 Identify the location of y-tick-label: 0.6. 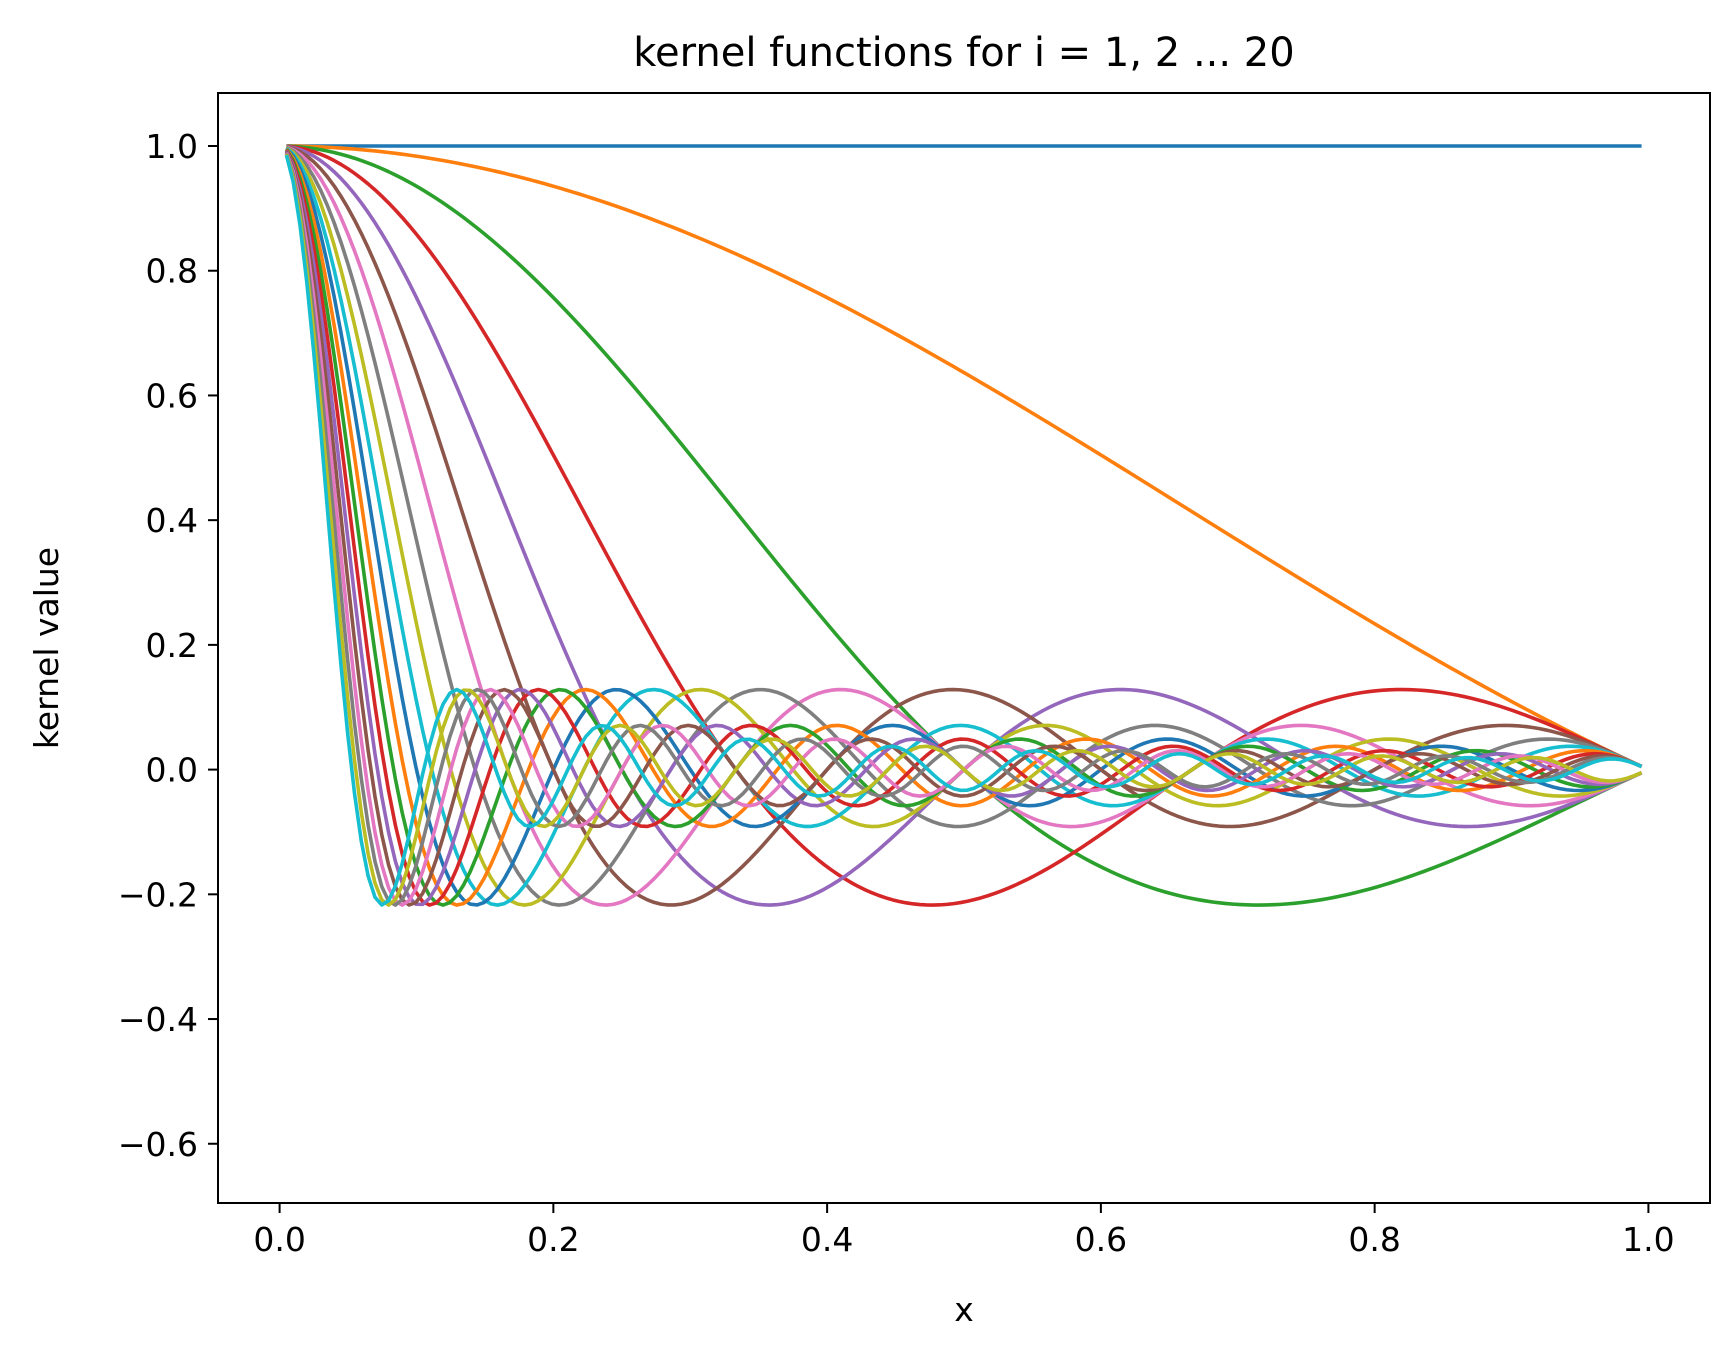
(172, 395).